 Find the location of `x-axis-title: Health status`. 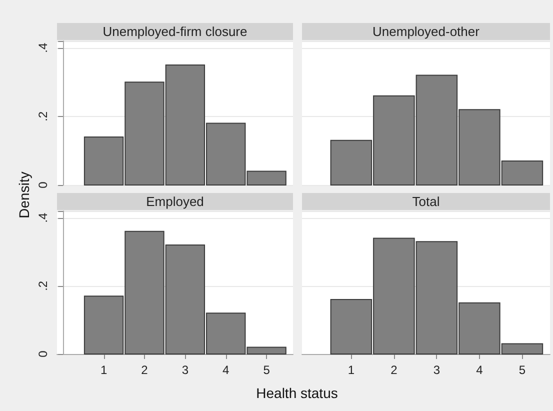

x-axis-title: Health status is located at coordinates (297, 393).